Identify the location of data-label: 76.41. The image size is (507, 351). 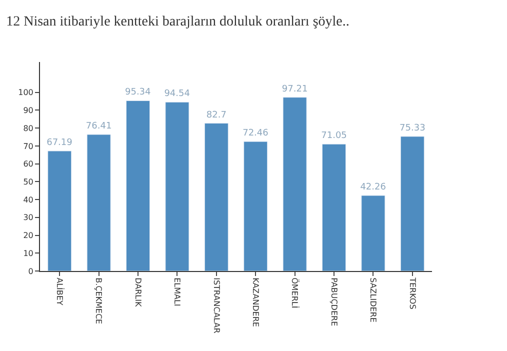
(99, 127).